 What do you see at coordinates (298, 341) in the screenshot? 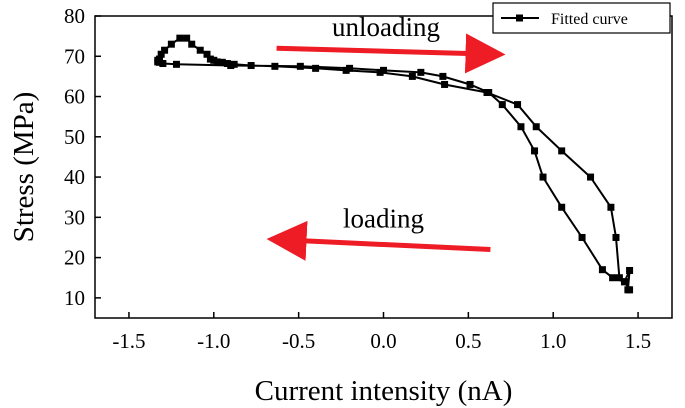
I see `x-tick-label: -0.5` at bounding box center [298, 341].